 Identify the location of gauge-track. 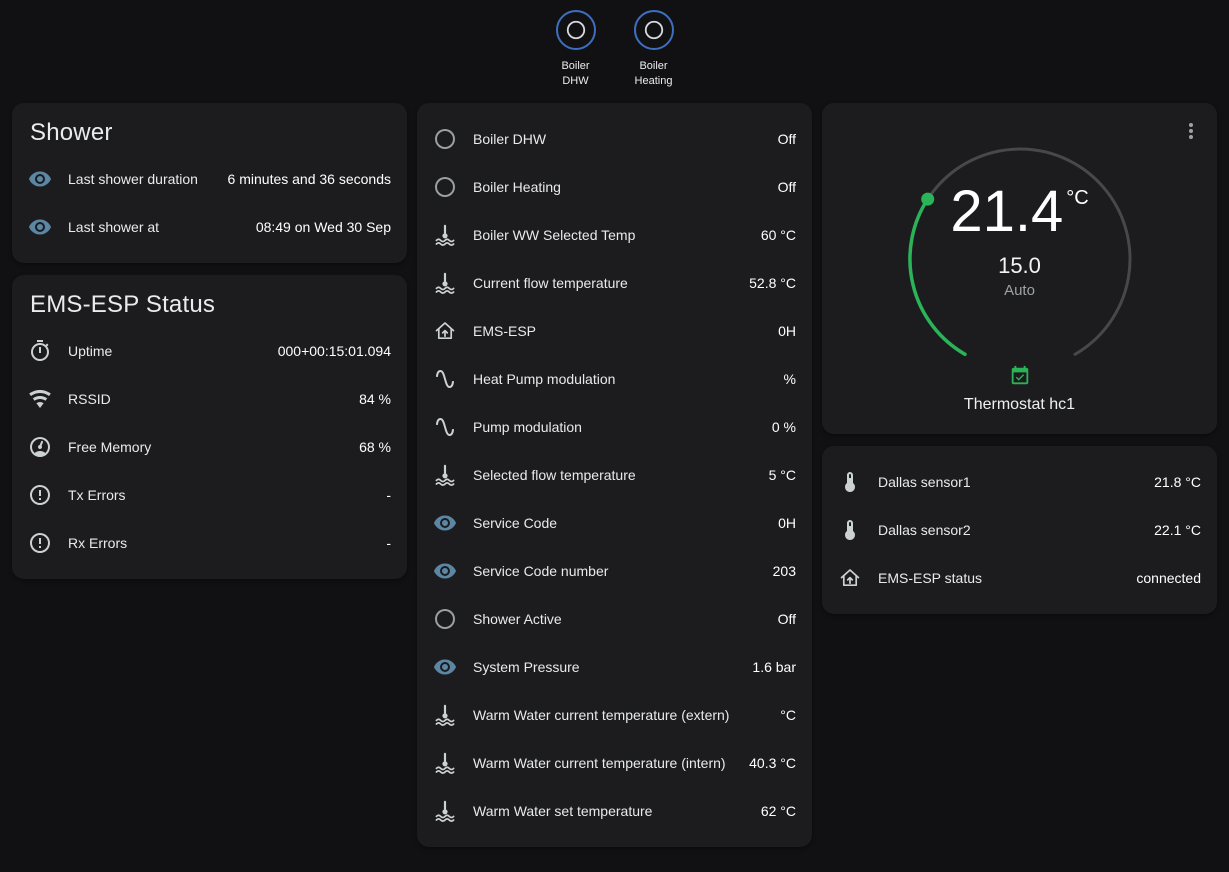
(1019, 251).